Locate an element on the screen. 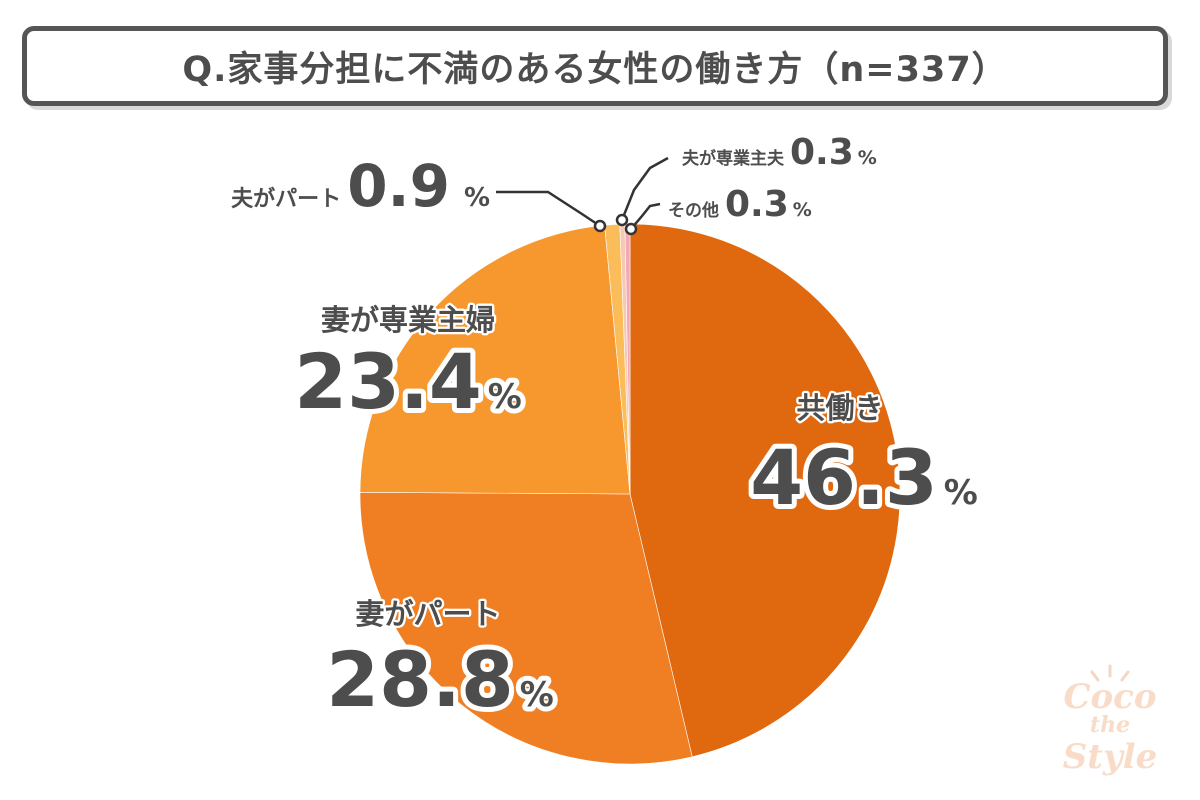  slice-category-label-6: その他 is located at coordinates (693, 210).